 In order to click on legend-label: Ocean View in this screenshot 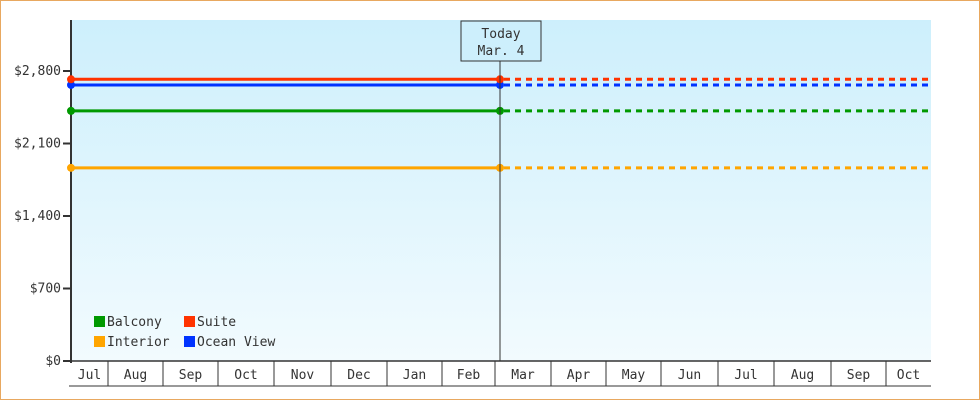, I will do `click(236, 342)`.